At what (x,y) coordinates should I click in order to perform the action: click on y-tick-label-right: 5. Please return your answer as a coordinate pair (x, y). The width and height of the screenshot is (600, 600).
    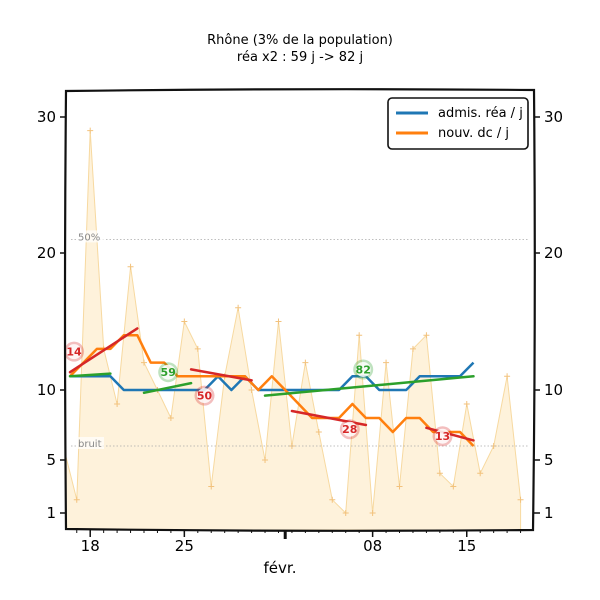
    Looking at the image, I should click on (549, 460).